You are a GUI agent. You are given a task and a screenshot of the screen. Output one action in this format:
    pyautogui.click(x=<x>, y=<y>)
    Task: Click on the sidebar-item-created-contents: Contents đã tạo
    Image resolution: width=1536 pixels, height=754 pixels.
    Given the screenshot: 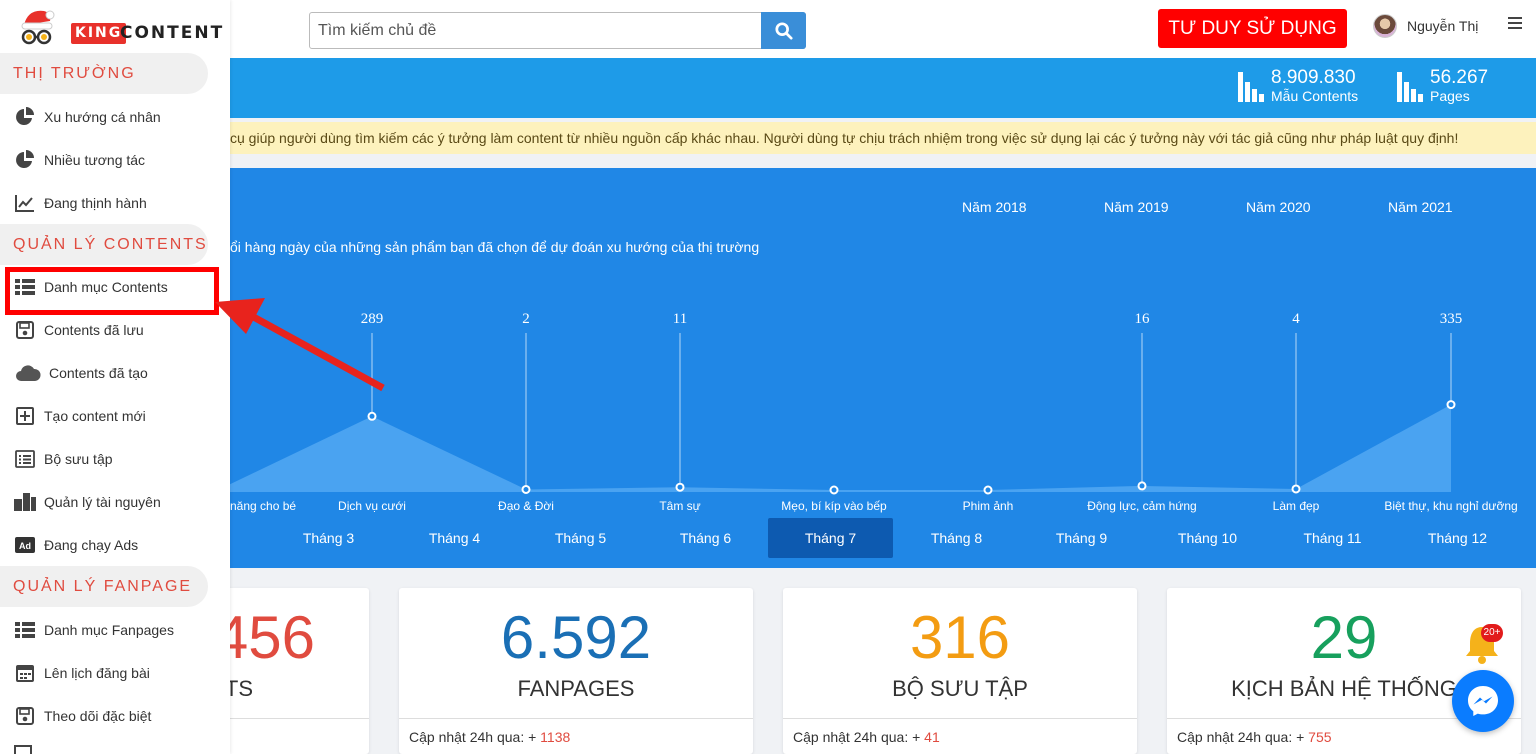 What is the action you would take?
    pyautogui.click(x=81, y=373)
    